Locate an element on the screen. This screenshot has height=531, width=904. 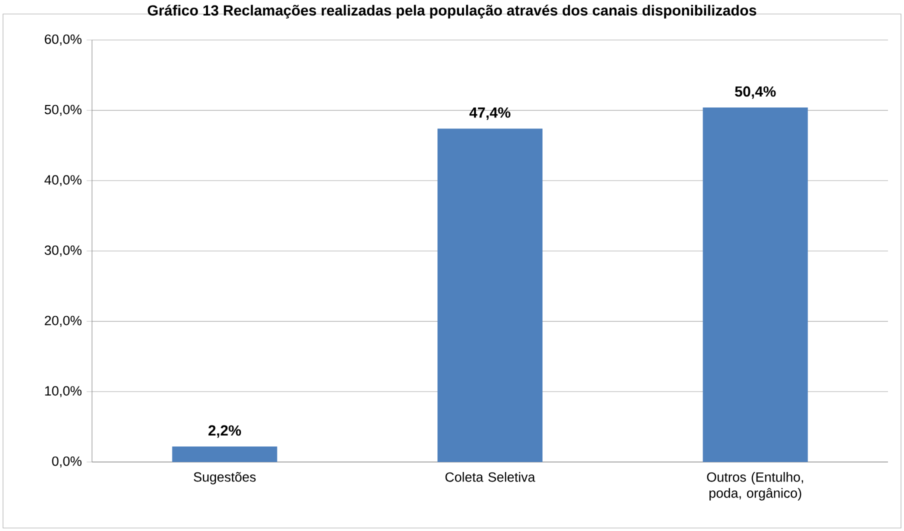
chart-title: Gráfico 13 Reclamações realizadas pela população através dos canais disponibilizados is located at coordinates (452, 11).